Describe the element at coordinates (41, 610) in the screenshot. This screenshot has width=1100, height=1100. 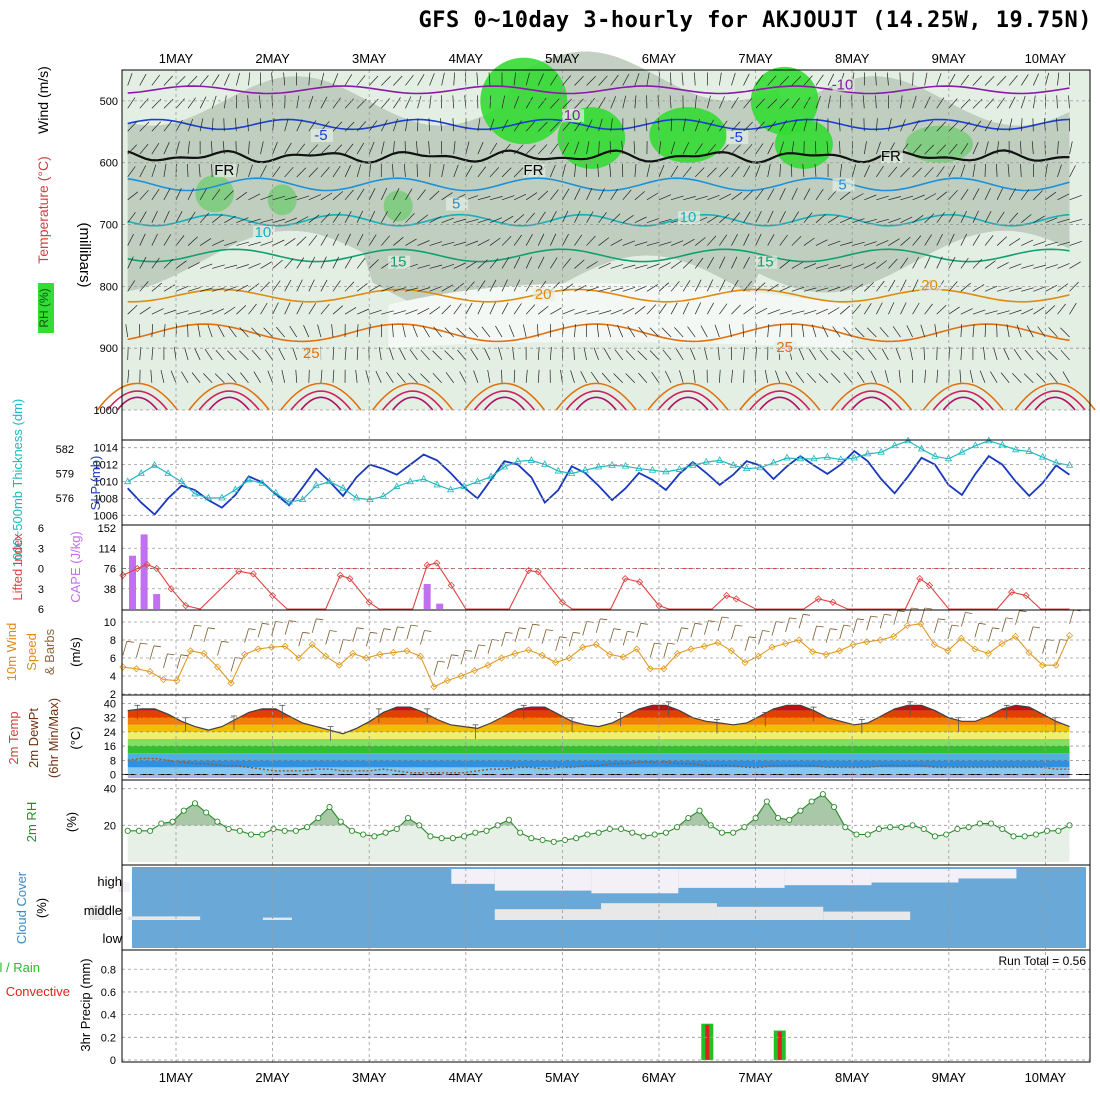
I see `lifted-index-tick-label: 6` at that location.